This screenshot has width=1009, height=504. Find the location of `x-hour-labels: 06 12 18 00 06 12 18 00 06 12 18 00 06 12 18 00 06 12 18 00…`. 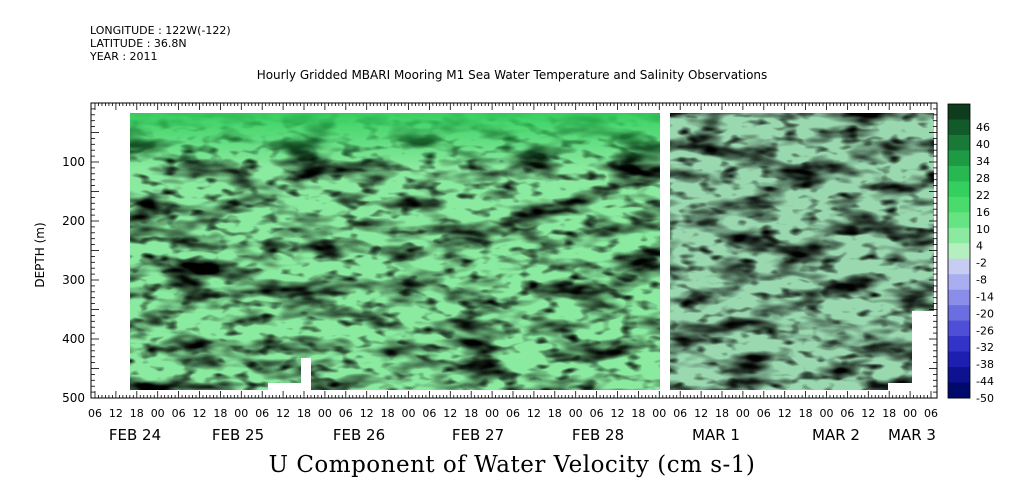

x-hour-labels: 06 12 18 00 06 12 18 00 06 12 18 00 06 12 18 00 06 12 18 00… is located at coordinates (513, 413).